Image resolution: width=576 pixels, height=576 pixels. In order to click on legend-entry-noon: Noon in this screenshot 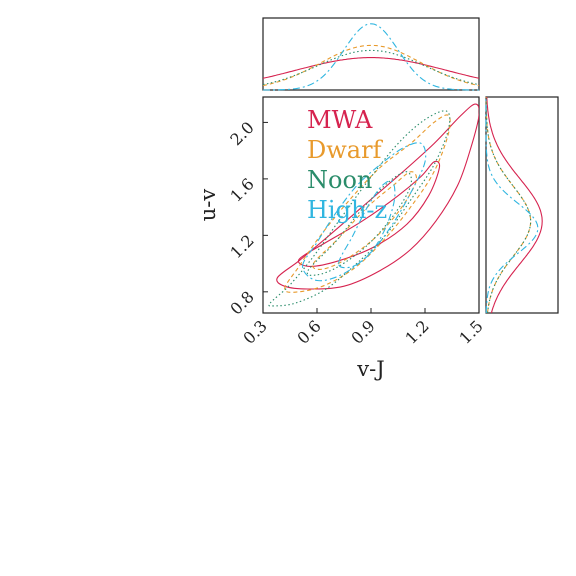, I will do `click(339, 180)`.